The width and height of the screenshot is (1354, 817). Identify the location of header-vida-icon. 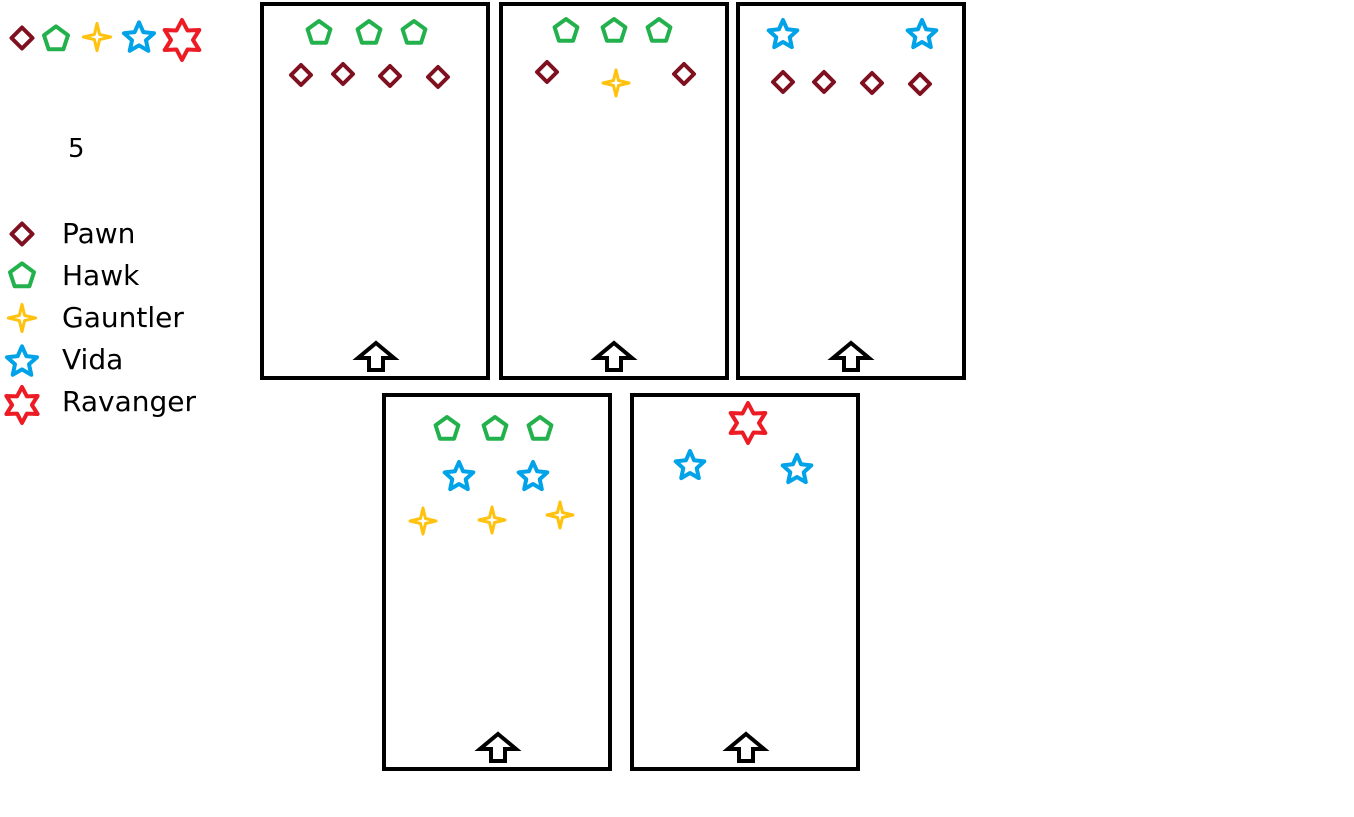
(139, 36).